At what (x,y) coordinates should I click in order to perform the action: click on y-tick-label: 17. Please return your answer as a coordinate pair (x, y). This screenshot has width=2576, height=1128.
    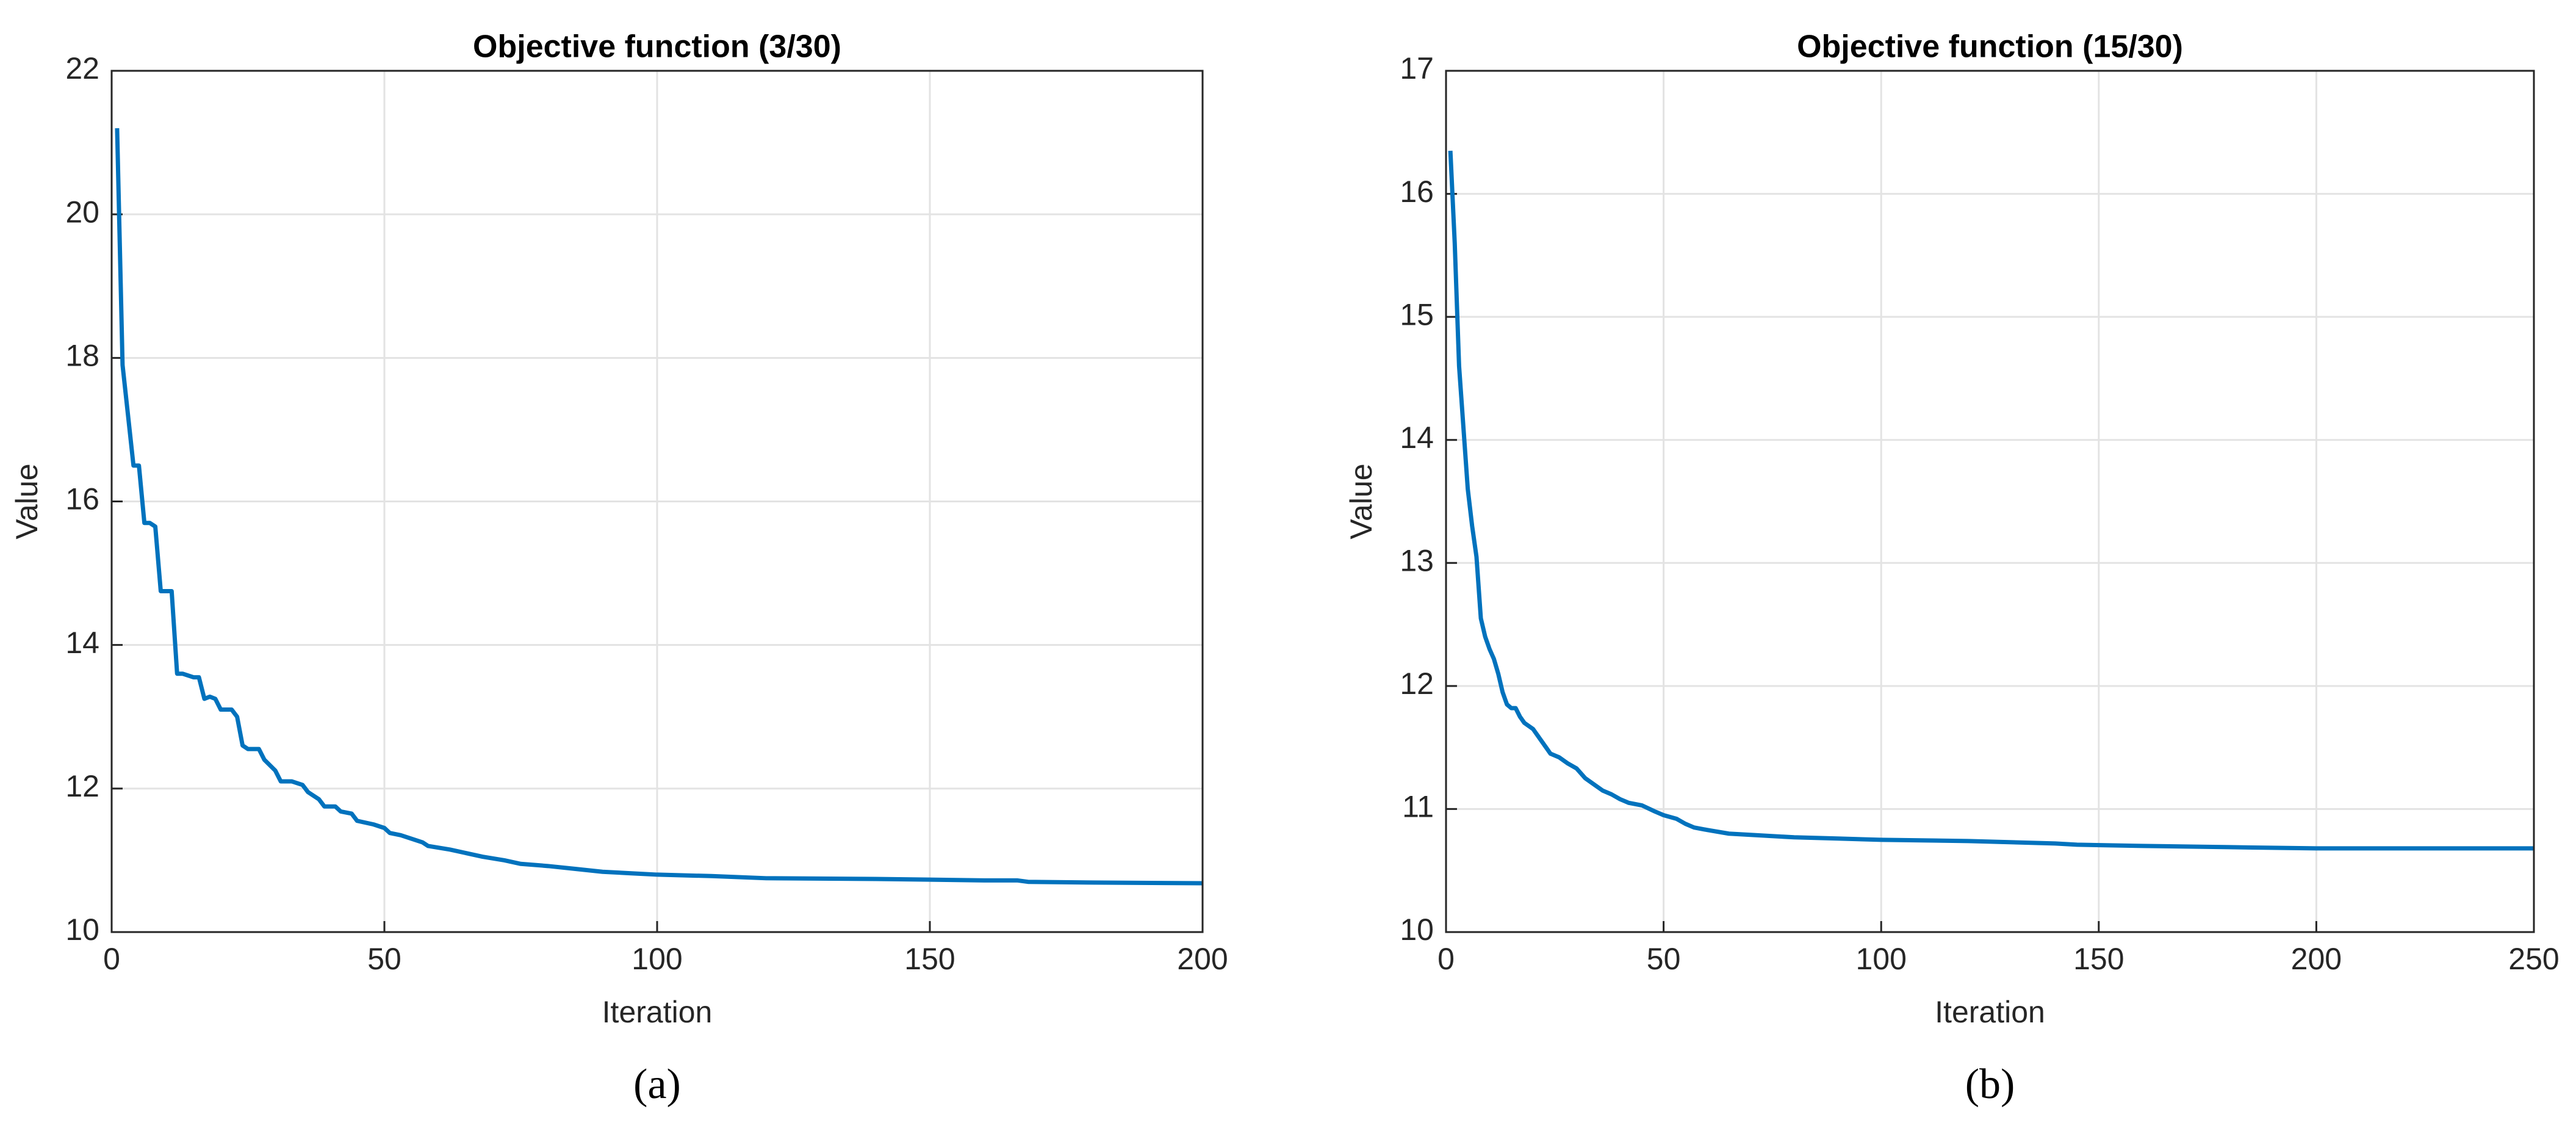
    Looking at the image, I should click on (1417, 68).